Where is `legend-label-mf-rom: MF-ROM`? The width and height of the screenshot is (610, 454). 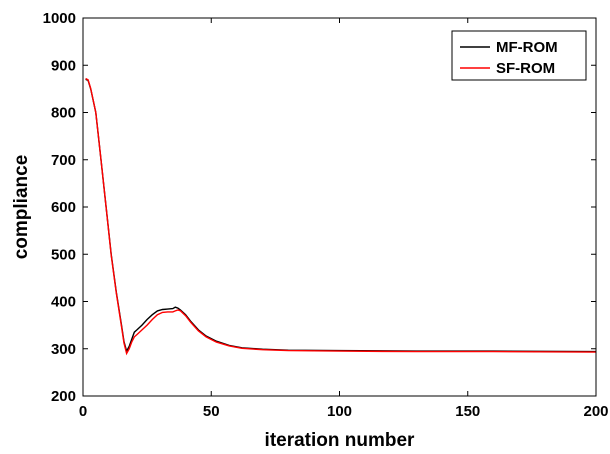
legend-label-mf-rom: MF-ROM is located at coordinates (527, 47).